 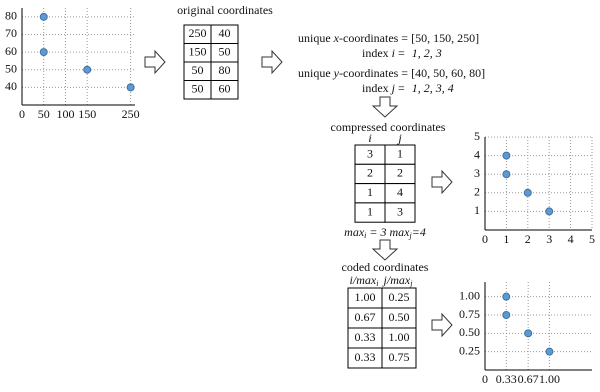 What do you see at coordinates (400, 192) in the screenshot?
I see `cell-text: 4` at bounding box center [400, 192].